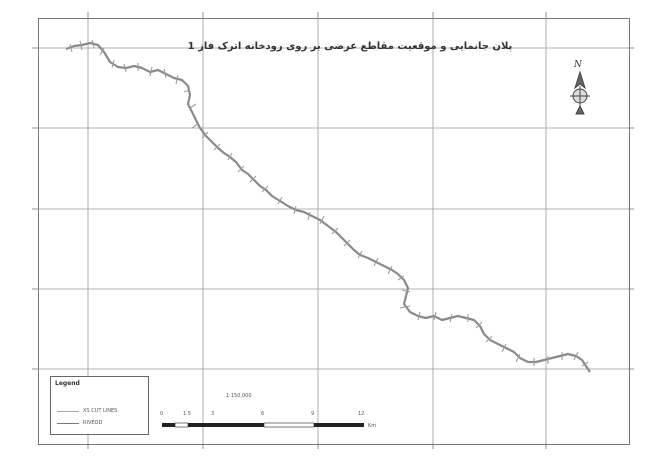 The image size is (662, 470). What do you see at coordinates (187, 414) in the screenshot?
I see `scale-label-1: 1.5` at bounding box center [187, 414].